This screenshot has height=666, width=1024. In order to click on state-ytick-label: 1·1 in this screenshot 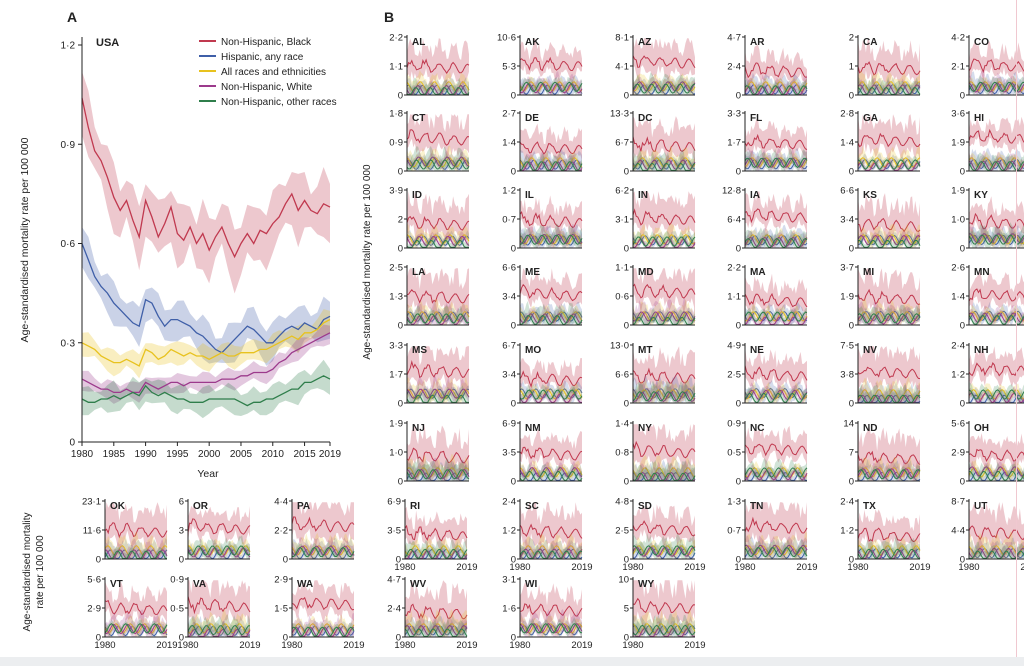, I will do `click(396, 67)`.